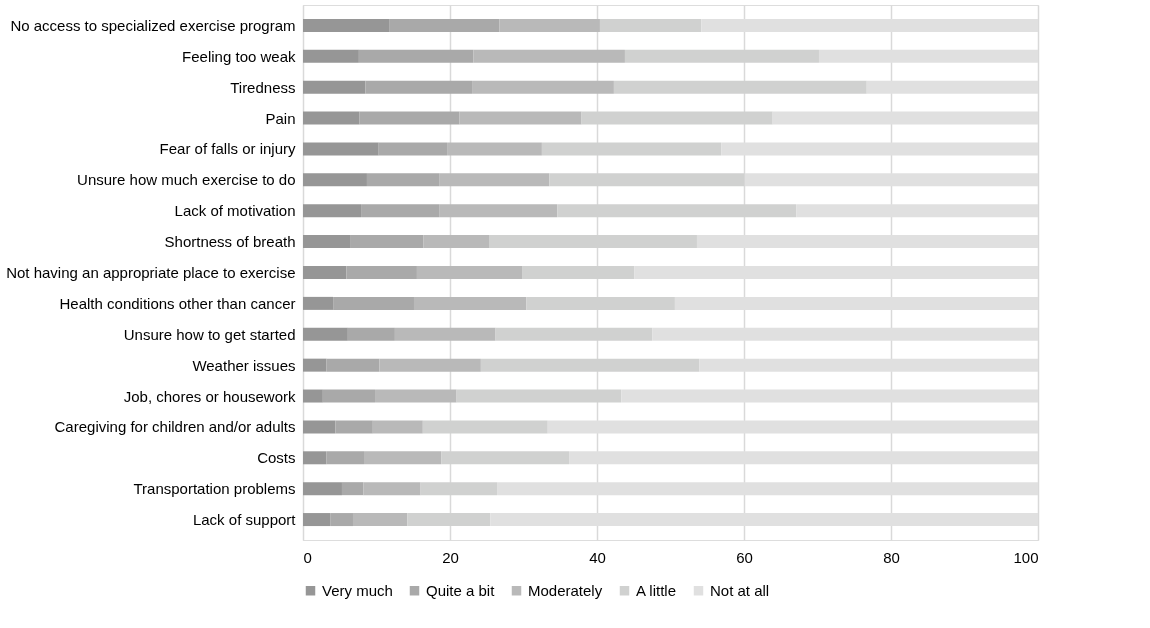 The height and width of the screenshot is (628, 1150). What do you see at coordinates (230, 242) in the screenshot?
I see `y-tick-label: Shortness of breath` at bounding box center [230, 242].